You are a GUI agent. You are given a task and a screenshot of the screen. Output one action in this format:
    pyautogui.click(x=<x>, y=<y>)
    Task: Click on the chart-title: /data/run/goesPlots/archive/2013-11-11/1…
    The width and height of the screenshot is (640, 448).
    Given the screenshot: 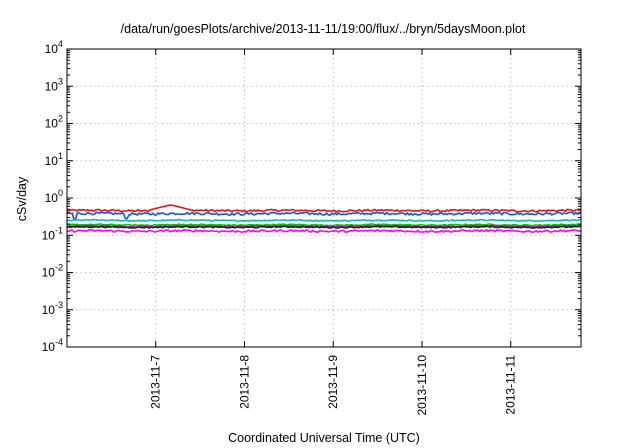 What is the action you would take?
    pyautogui.click(x=323, y=29)
    